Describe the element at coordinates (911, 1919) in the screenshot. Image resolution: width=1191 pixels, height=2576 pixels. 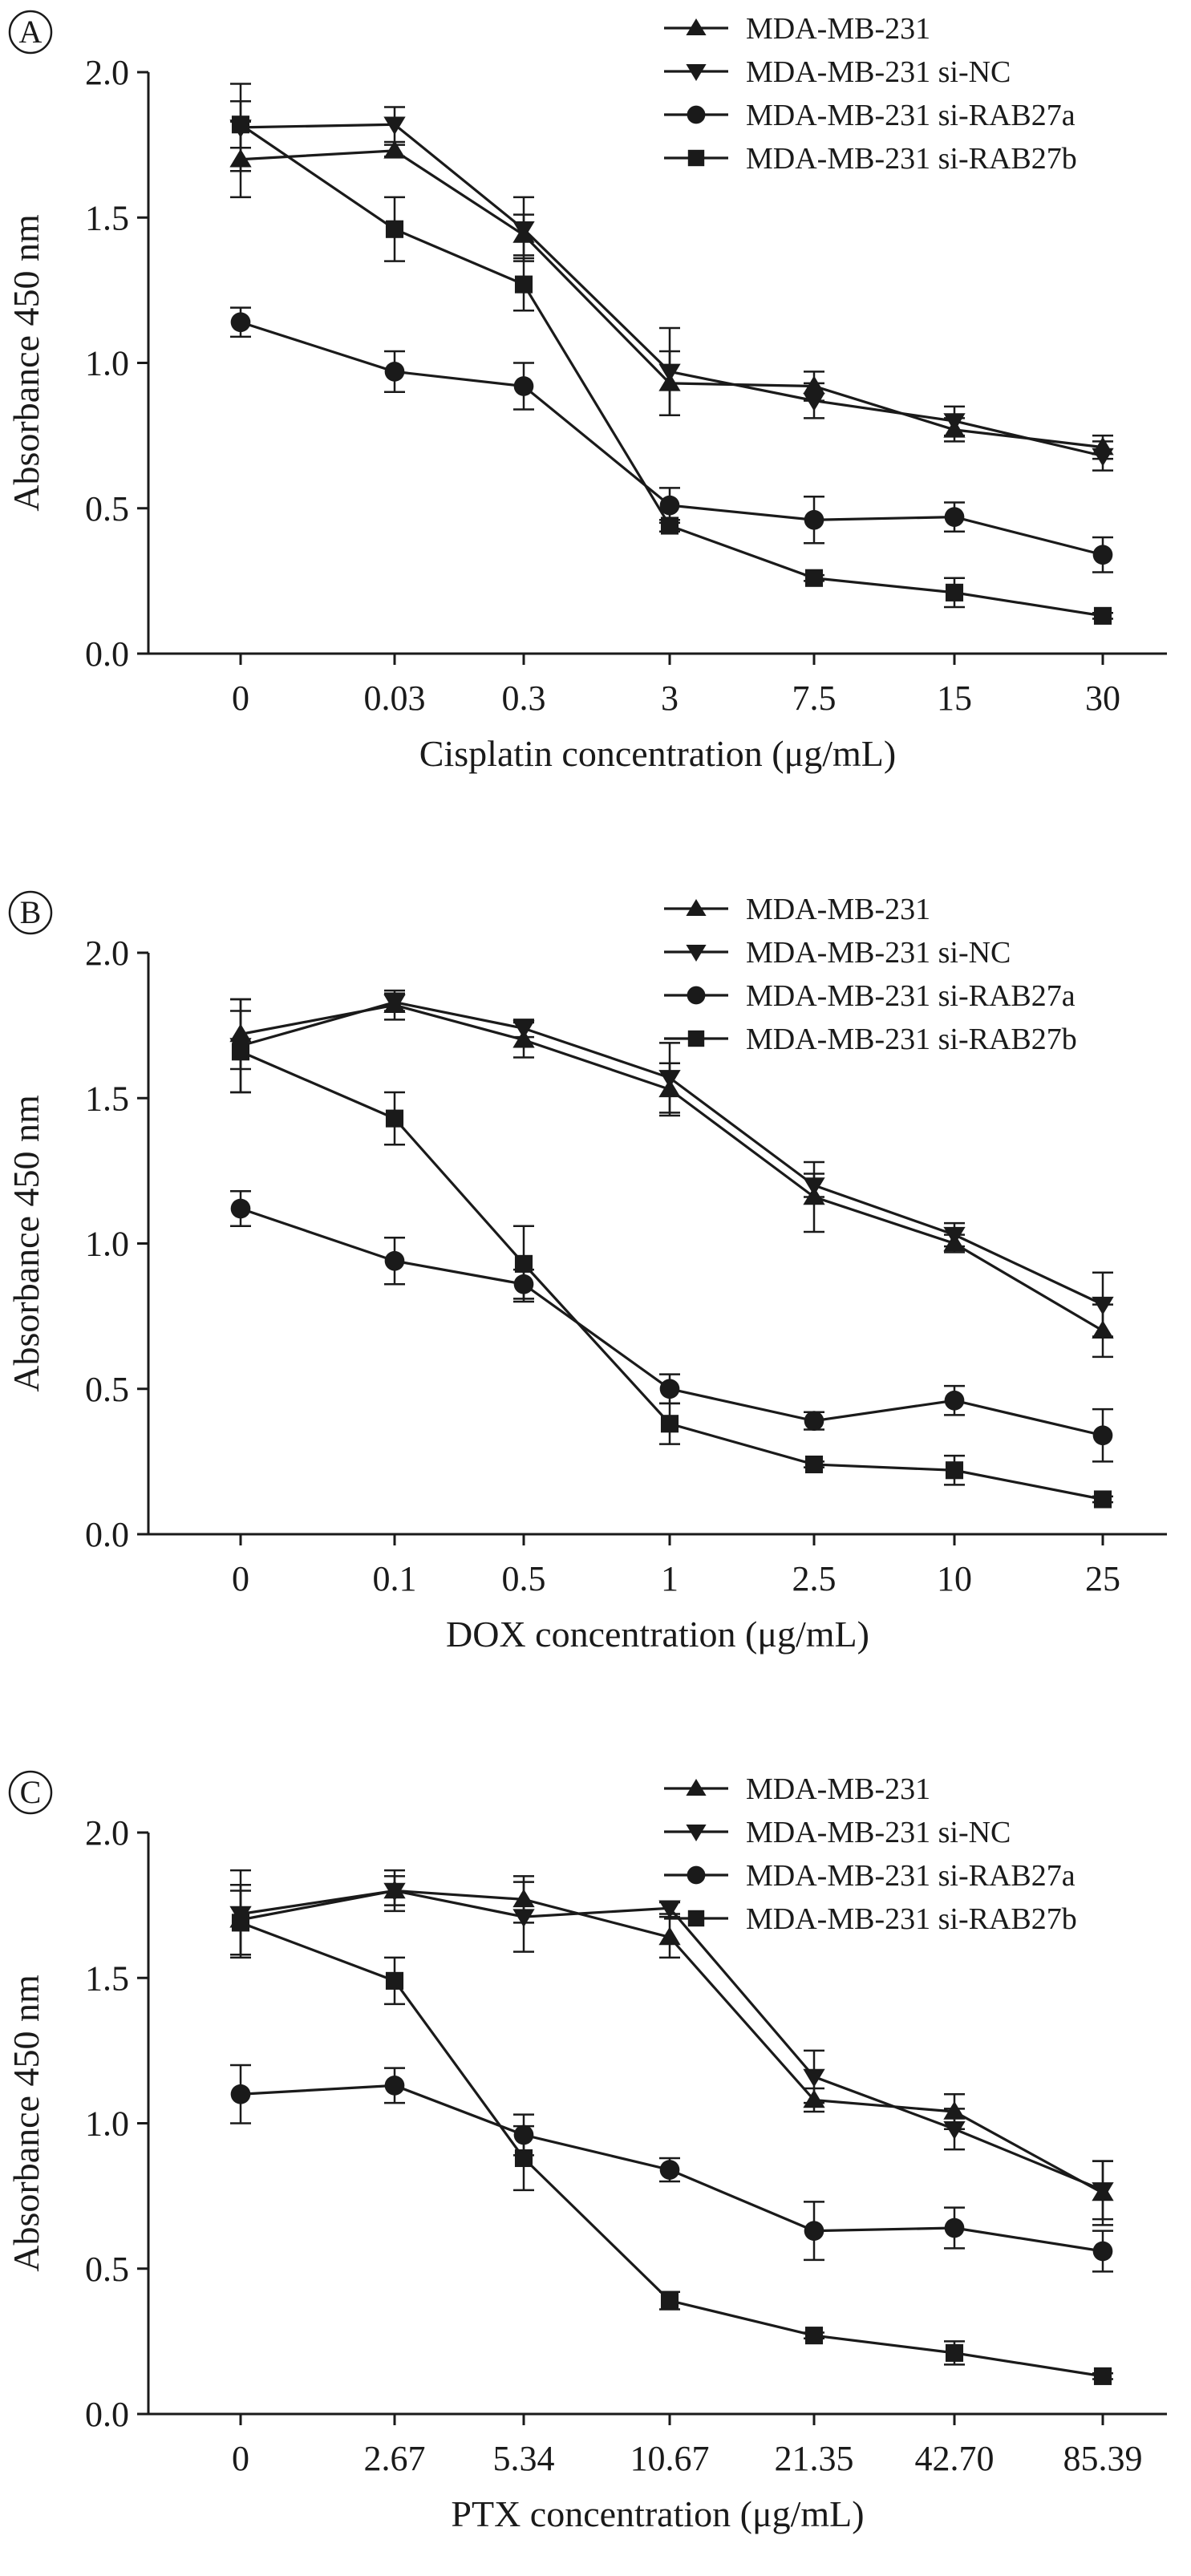
I see `legend-label: MDA-MB-231 si-RAB27b` at that location.